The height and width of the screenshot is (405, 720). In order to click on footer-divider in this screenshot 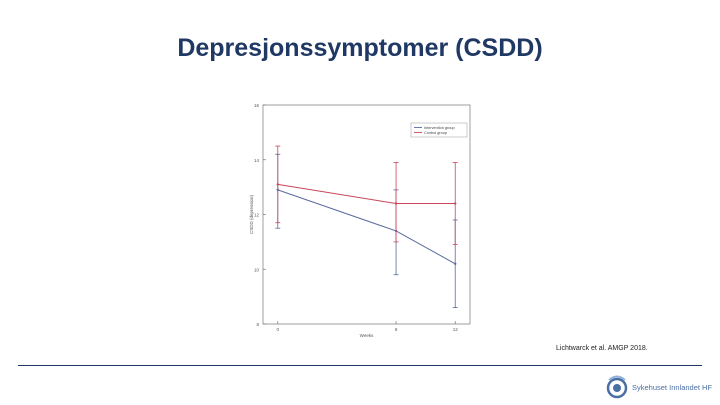, I will do `click(360, 365)`.